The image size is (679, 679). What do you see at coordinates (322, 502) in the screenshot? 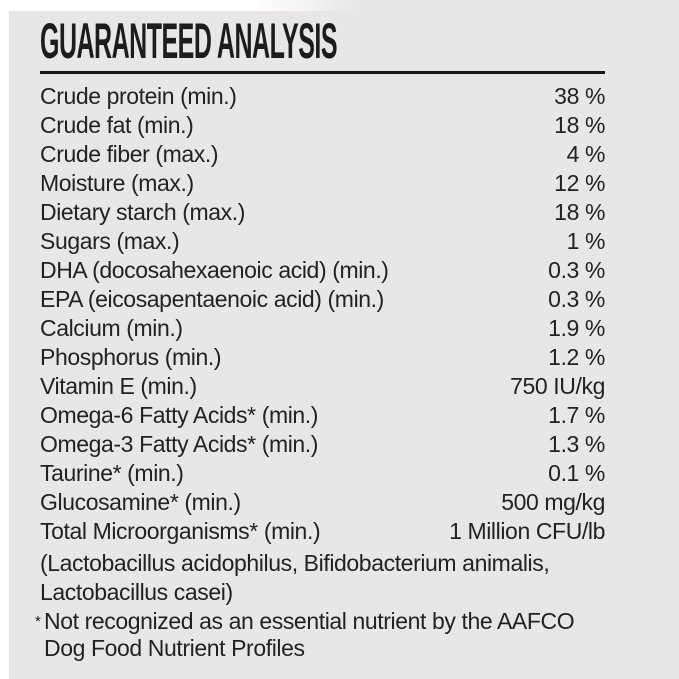
I see `table-row: Glucosamine* (min.) 500 mg/kg` at bounding box center [322, 502].